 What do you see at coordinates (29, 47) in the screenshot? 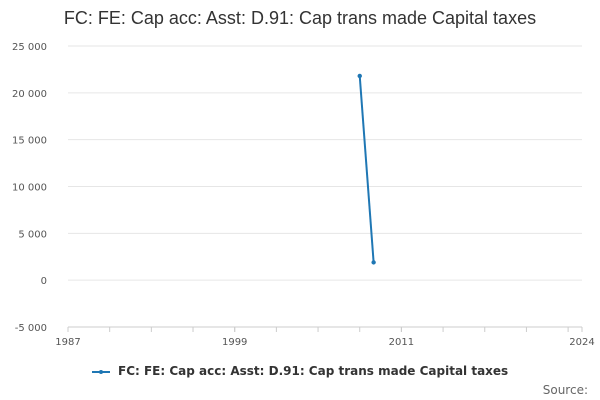
I see `y-tick-label: 25 000` at bounding box center [29, 47].